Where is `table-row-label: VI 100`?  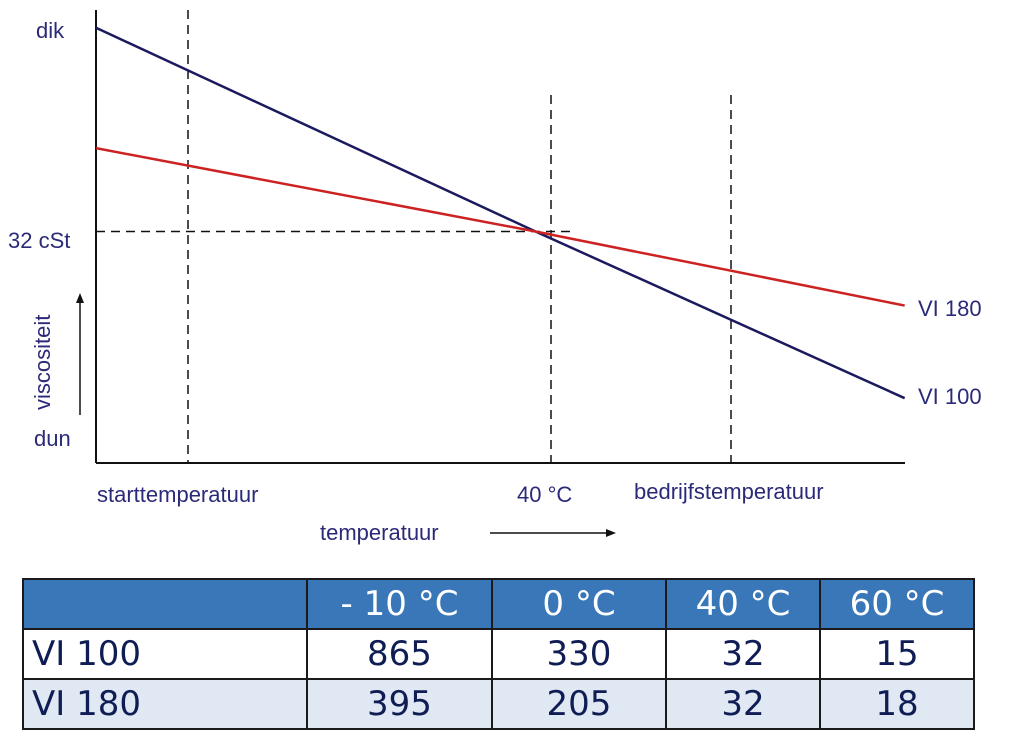 table-row-label: VI 100 is located at coordinates (165, 654).